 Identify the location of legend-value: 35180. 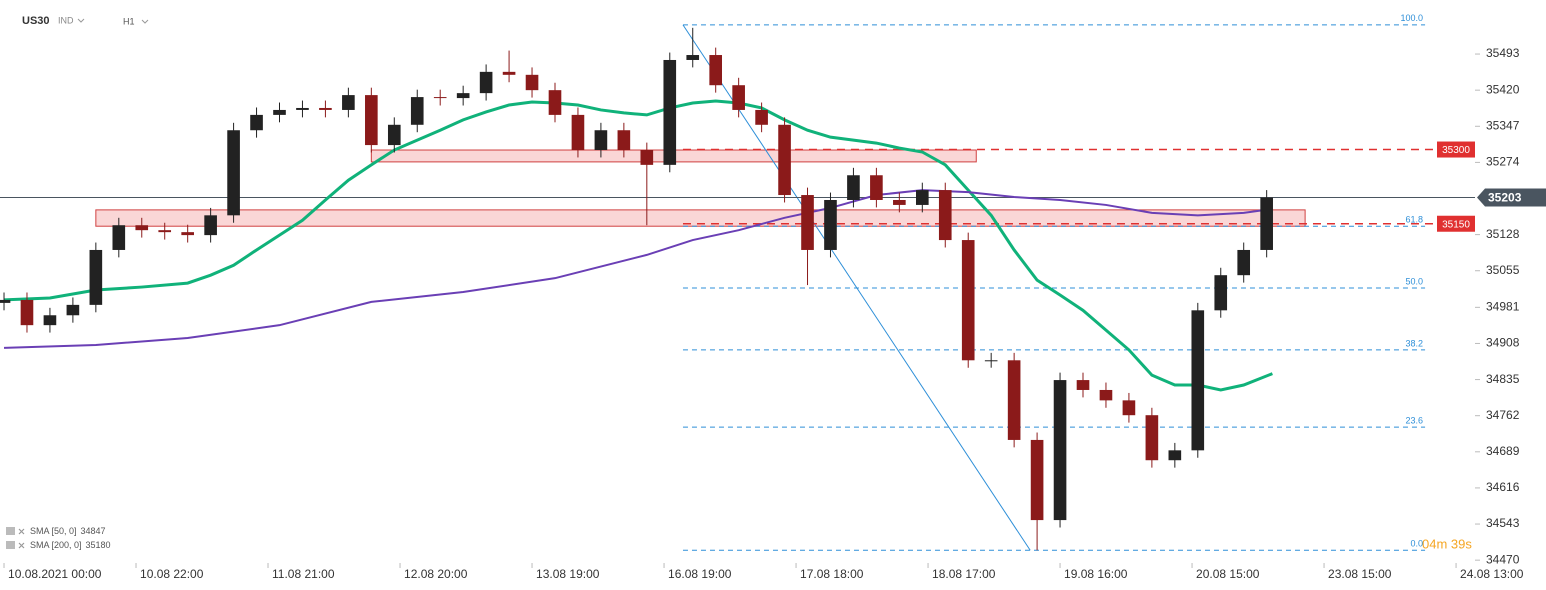
(98, 545).